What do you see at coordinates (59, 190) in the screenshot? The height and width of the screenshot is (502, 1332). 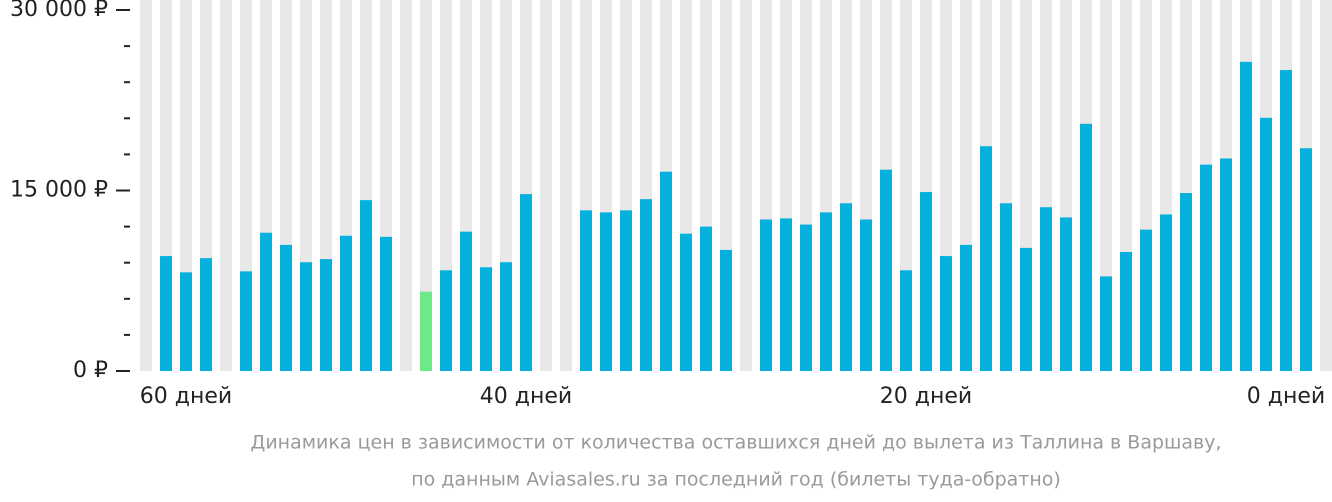 I see `y-tick-label: 15 000 ₽` at bounding box center [59, 190].